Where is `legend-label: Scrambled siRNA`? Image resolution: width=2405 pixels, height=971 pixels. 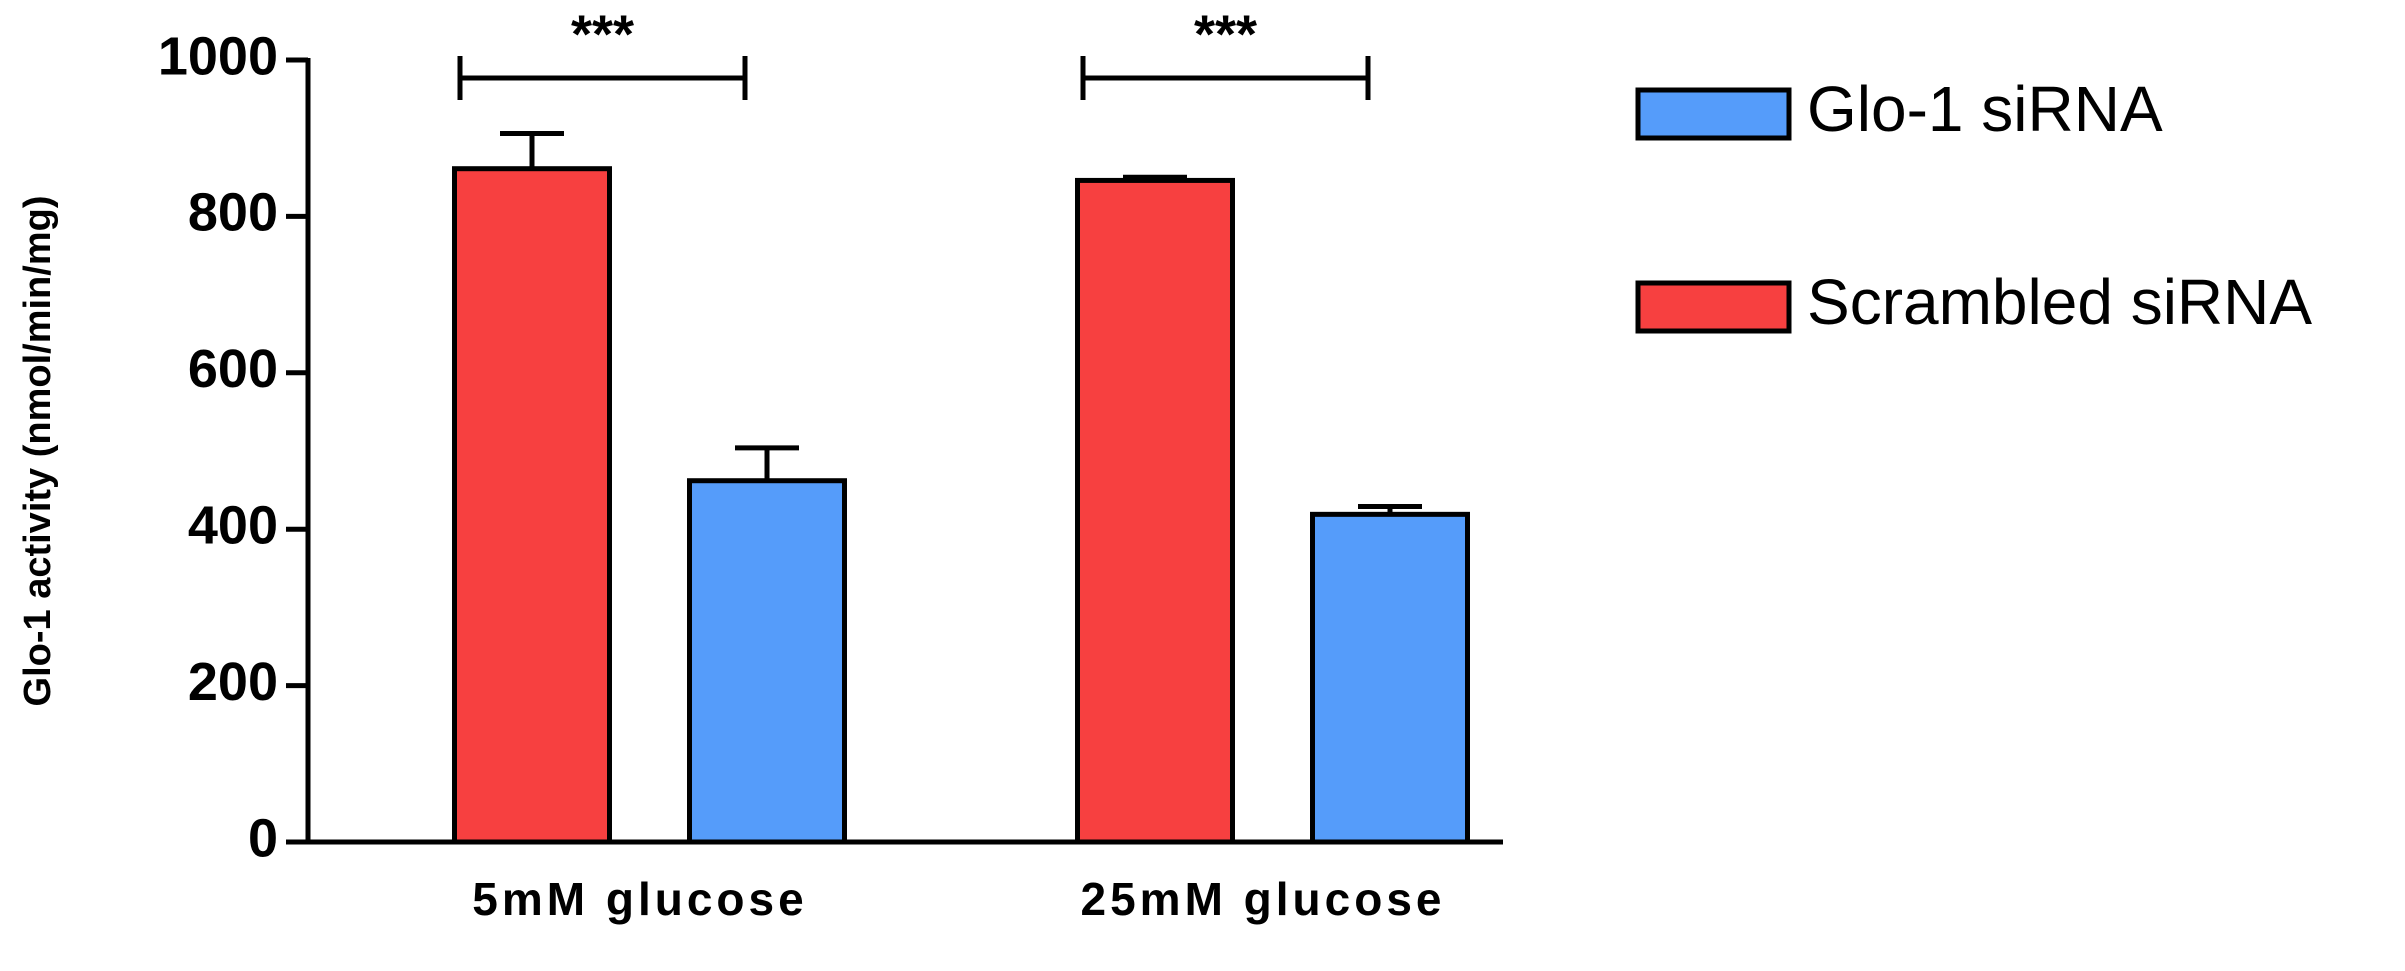 legend-label: Scrambled siRNA is located at coordinates (2059, 302).